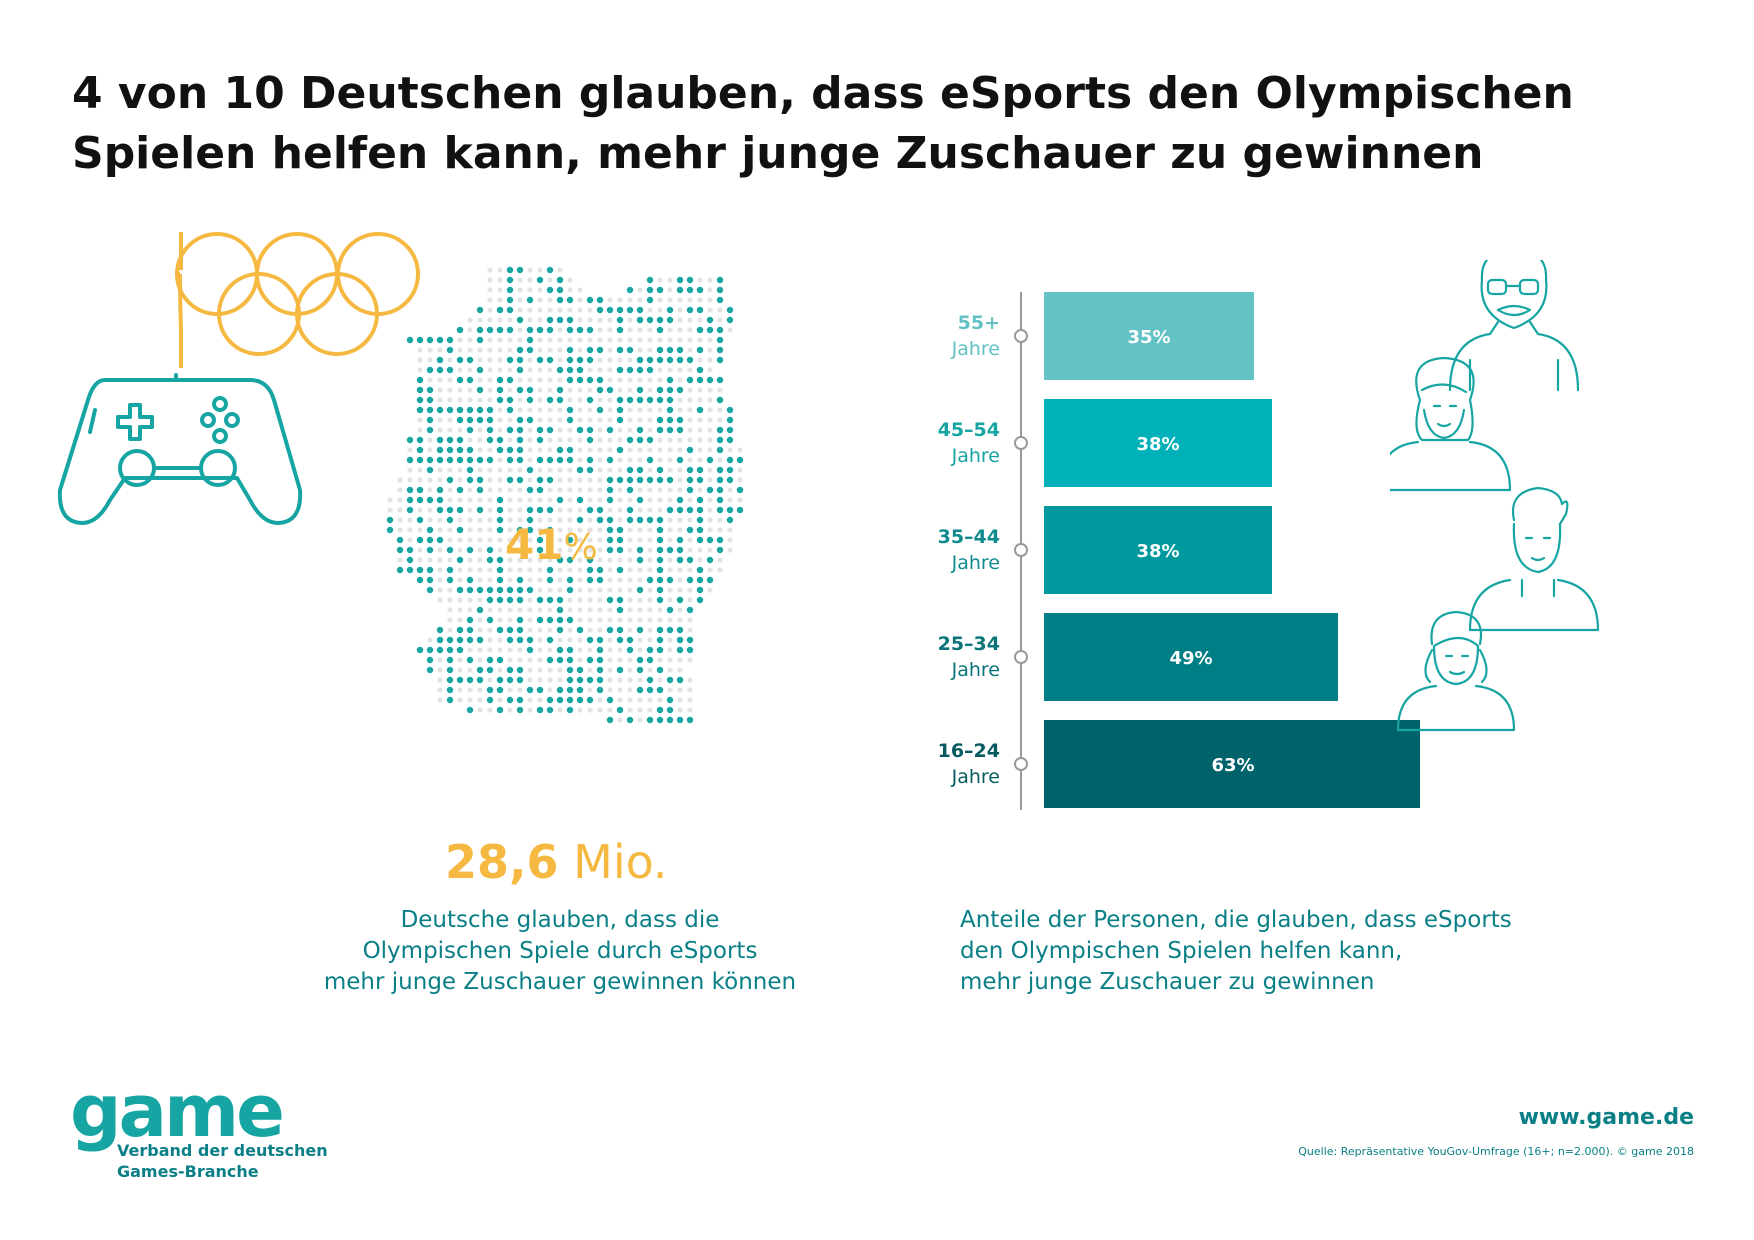 The width and height of the screenshot is (1754, 1240). Describe the element at coordinates (1606, 1117) in the screenshot. I see `website-link: www.game.de` at that location.